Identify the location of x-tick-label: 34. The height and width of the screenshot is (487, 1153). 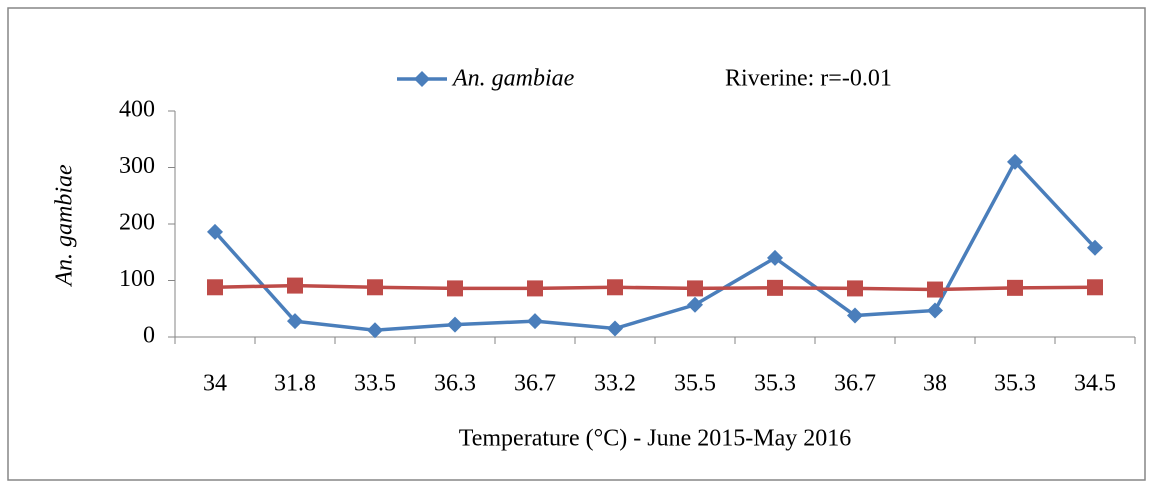
(215, 384).